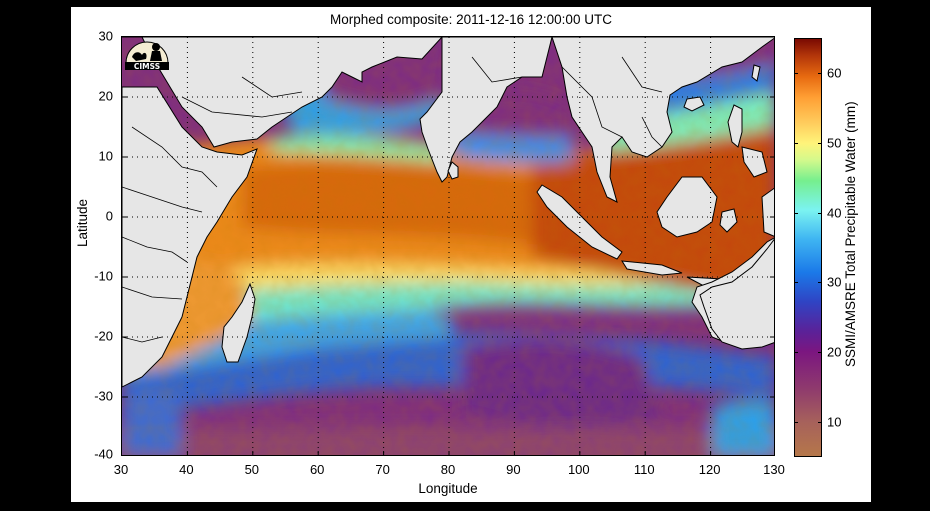 This screenshot has height=511, width=930. I want to click on x-tick-label: 50, so click(252, 469).